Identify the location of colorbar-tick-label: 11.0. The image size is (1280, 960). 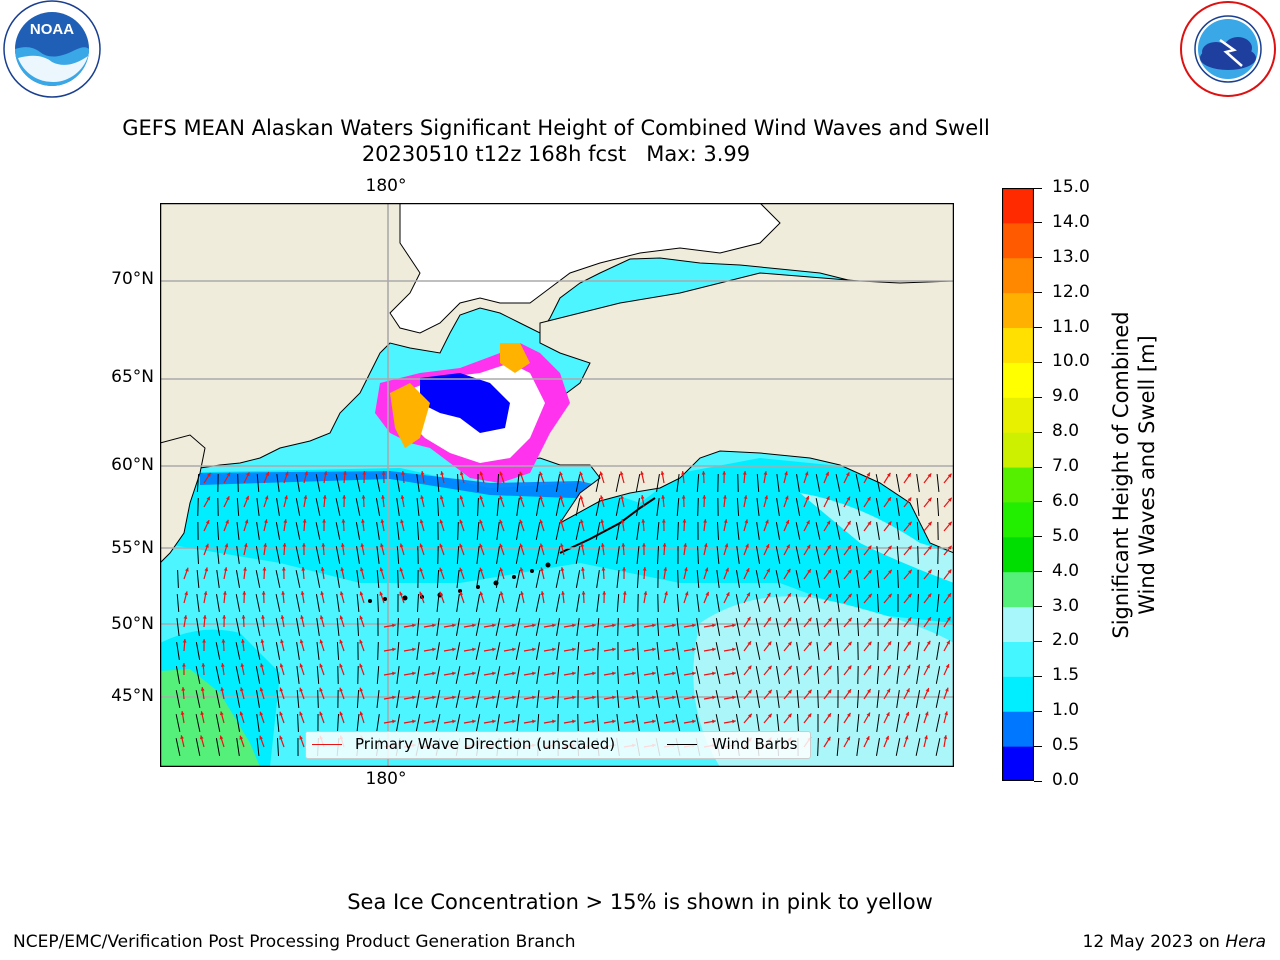
(1071, 326).